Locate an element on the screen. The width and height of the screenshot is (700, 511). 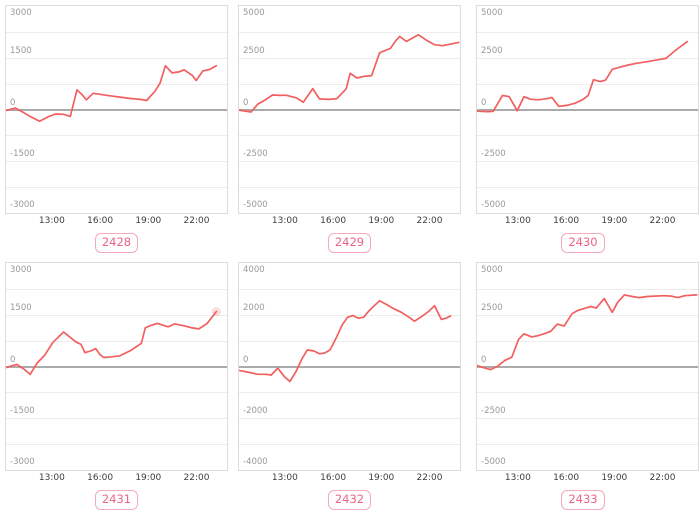
y-axis-tick-label: 1500 is located at coordinates (21, 50).